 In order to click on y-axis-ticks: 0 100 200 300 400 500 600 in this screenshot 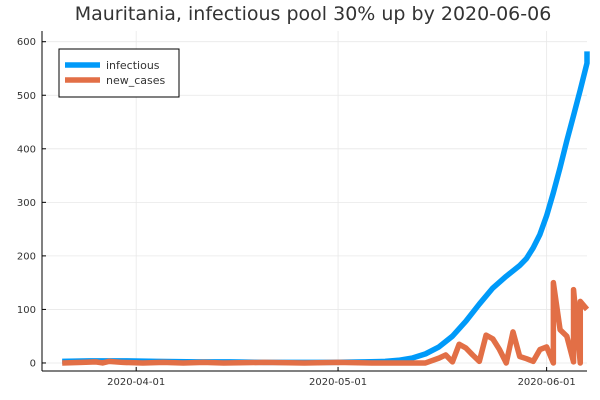, I will do `click(31, 203)`.